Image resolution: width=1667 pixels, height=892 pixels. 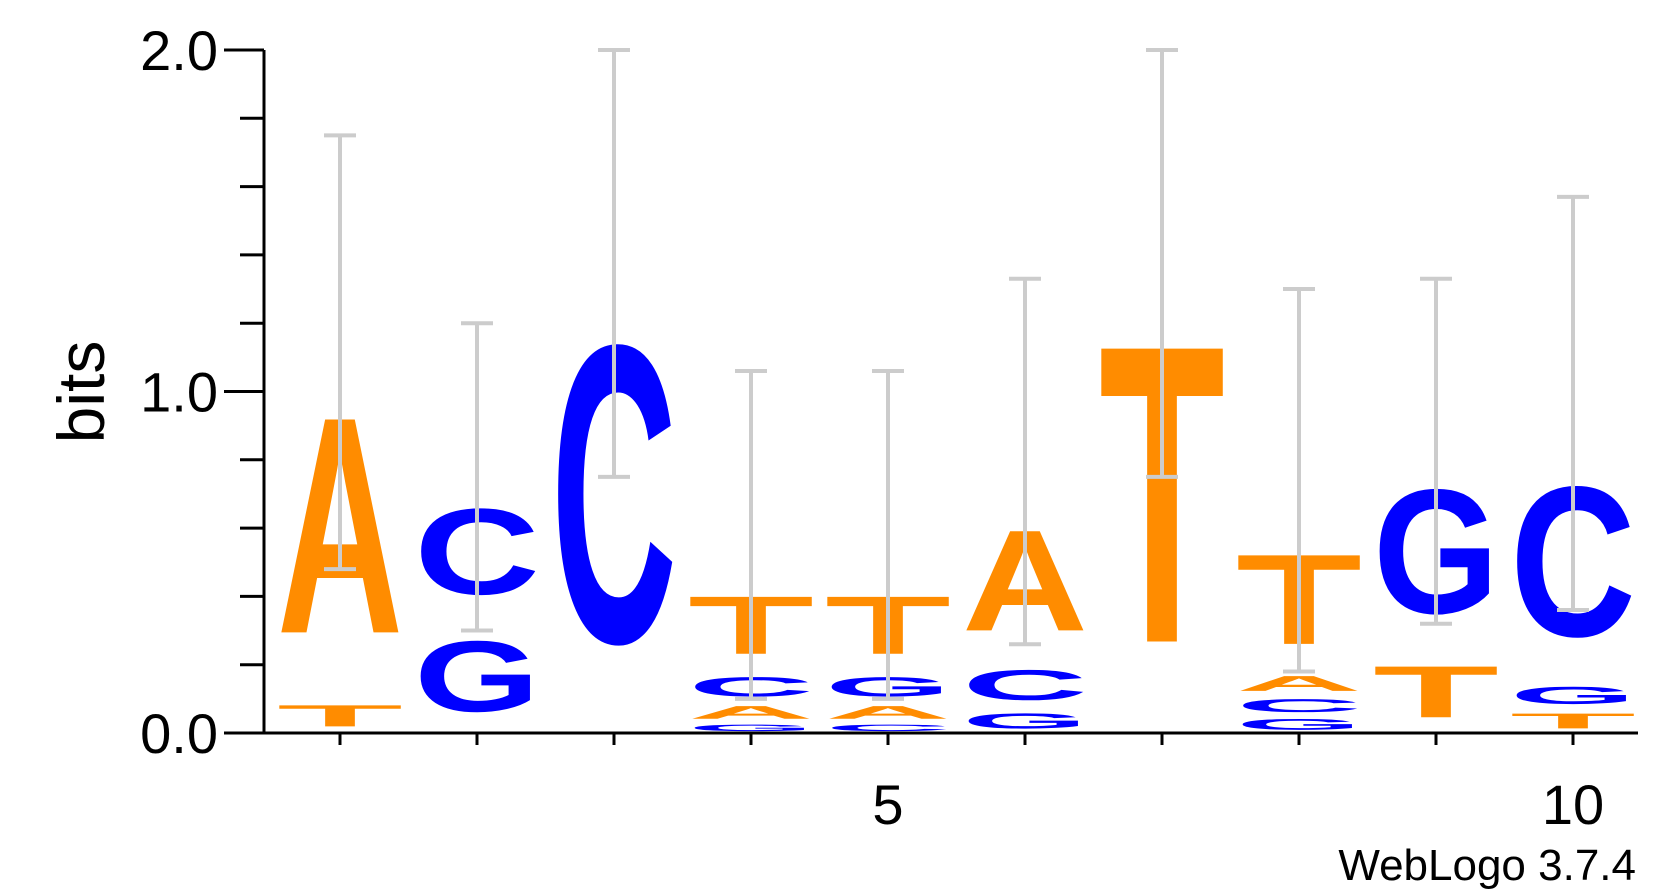 I want to click on y-ticks: 0.0 1.0 2.0, so click(x=202, y=392).